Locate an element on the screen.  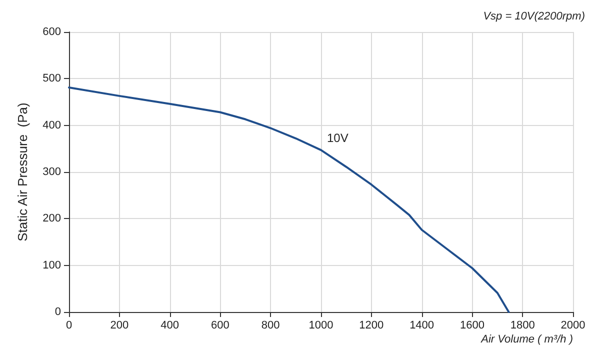
x-tick-label: 2000 is located at coordinates (573, 326).